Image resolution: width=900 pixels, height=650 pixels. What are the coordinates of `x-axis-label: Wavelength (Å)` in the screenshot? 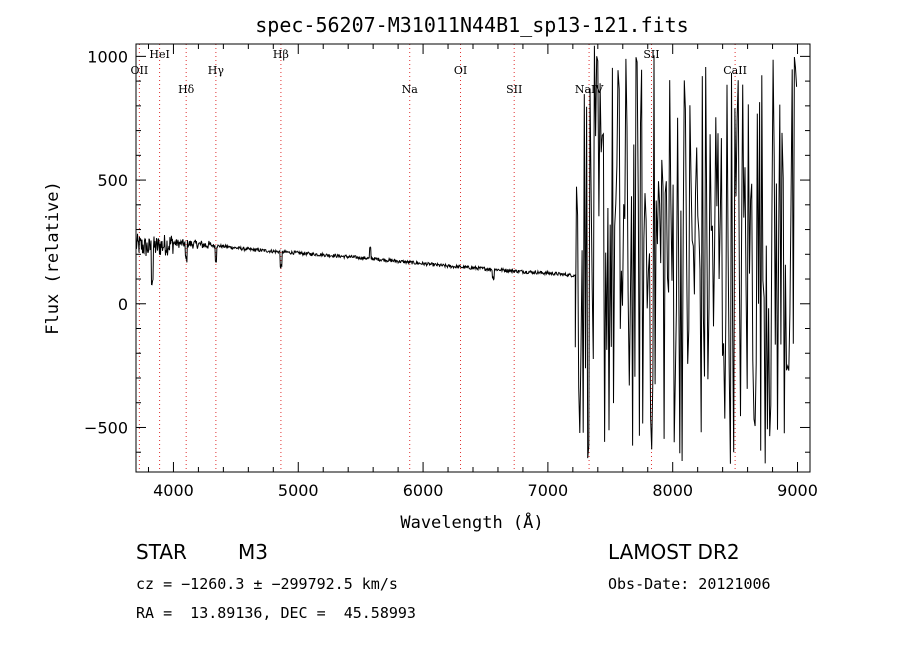 It's located at (471, 522).